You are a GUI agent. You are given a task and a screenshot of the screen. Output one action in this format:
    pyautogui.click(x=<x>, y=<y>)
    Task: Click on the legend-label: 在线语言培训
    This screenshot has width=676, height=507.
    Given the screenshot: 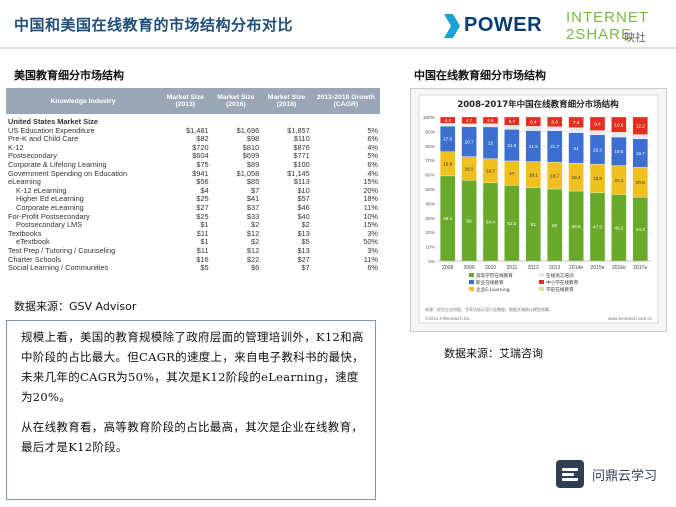 What is the action you would take?
    pyautogui.click(x=560, y=275)
    